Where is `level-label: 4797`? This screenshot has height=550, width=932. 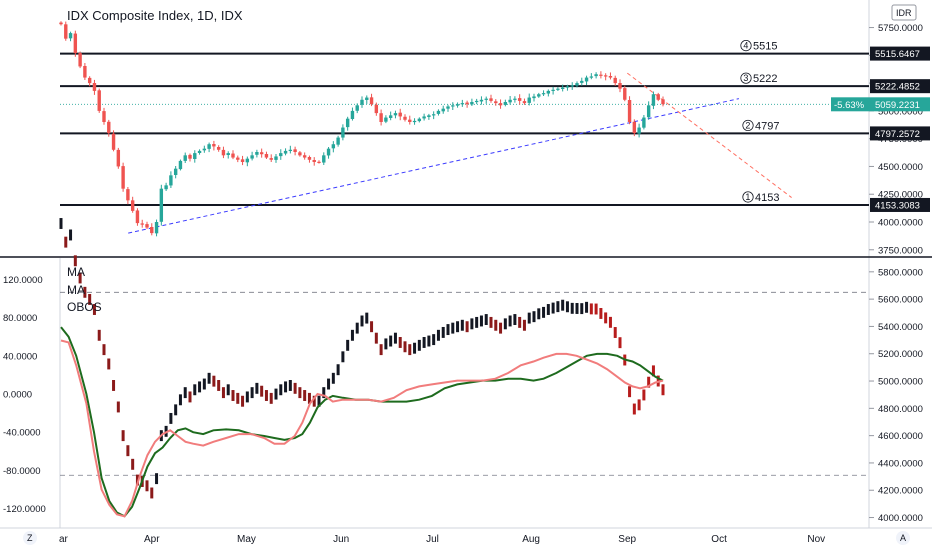 level-label: 4797 is located at coordinates (767, 126).